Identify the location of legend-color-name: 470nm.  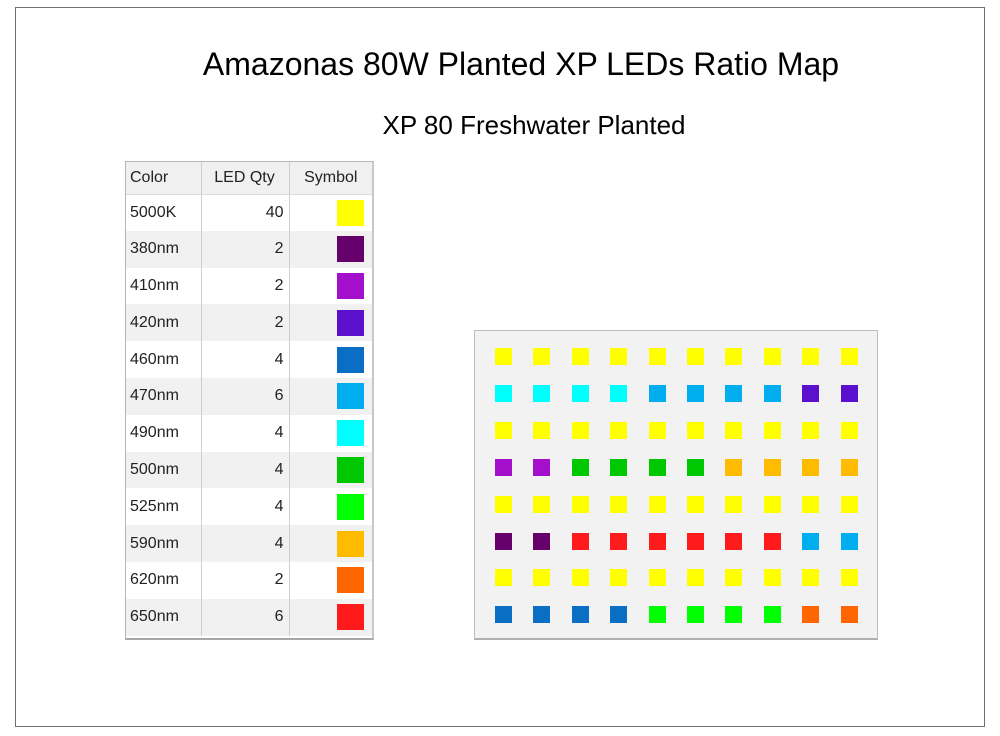
(164, 396).